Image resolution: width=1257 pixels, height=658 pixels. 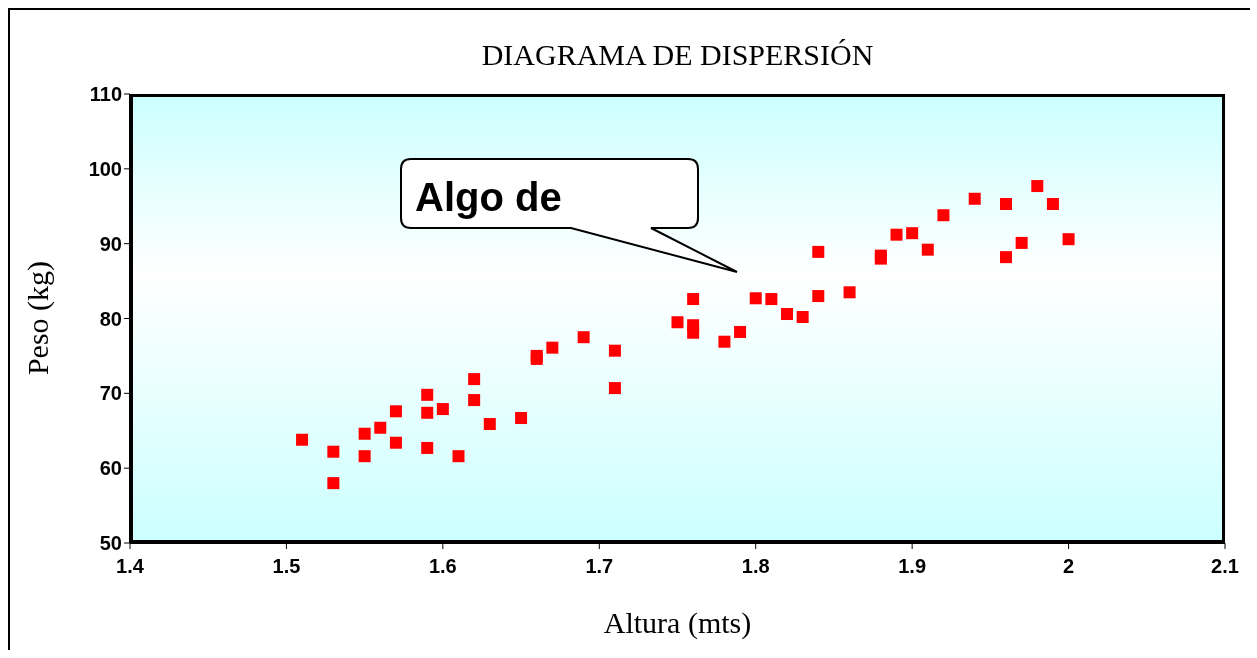 What do you see at coordinates (110, 243) in the screenshot?
I see `y-tick-label: 90` at bounding box center [110, 243].